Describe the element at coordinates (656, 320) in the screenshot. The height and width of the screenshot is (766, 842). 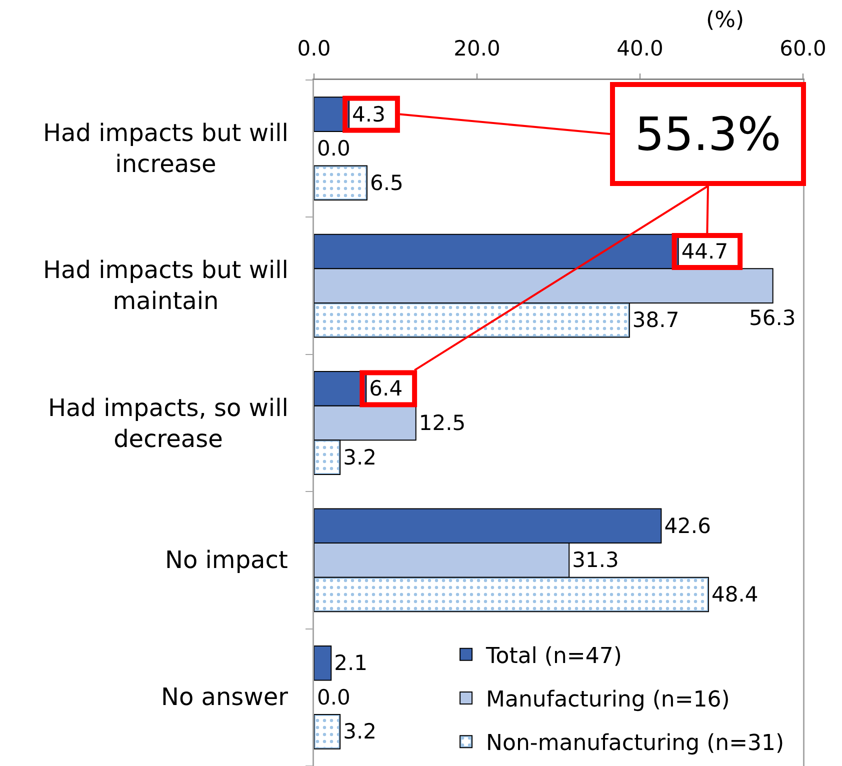
I see `data-label: 38.7` at that location.